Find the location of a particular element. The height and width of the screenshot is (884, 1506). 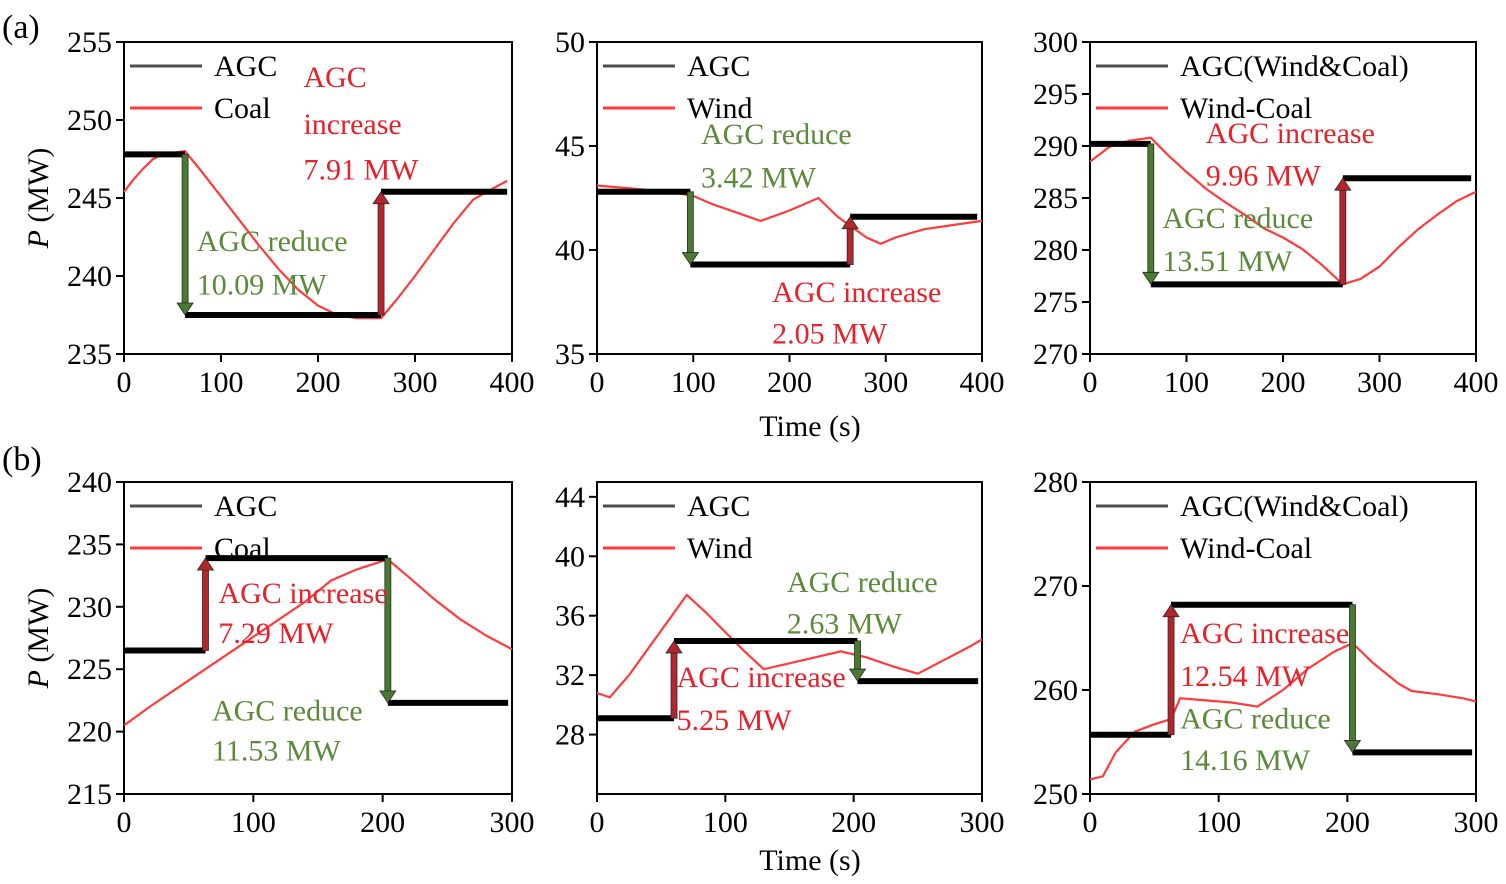

increase-annotation: 9.96 MW is located at coordinates (1264, 176).